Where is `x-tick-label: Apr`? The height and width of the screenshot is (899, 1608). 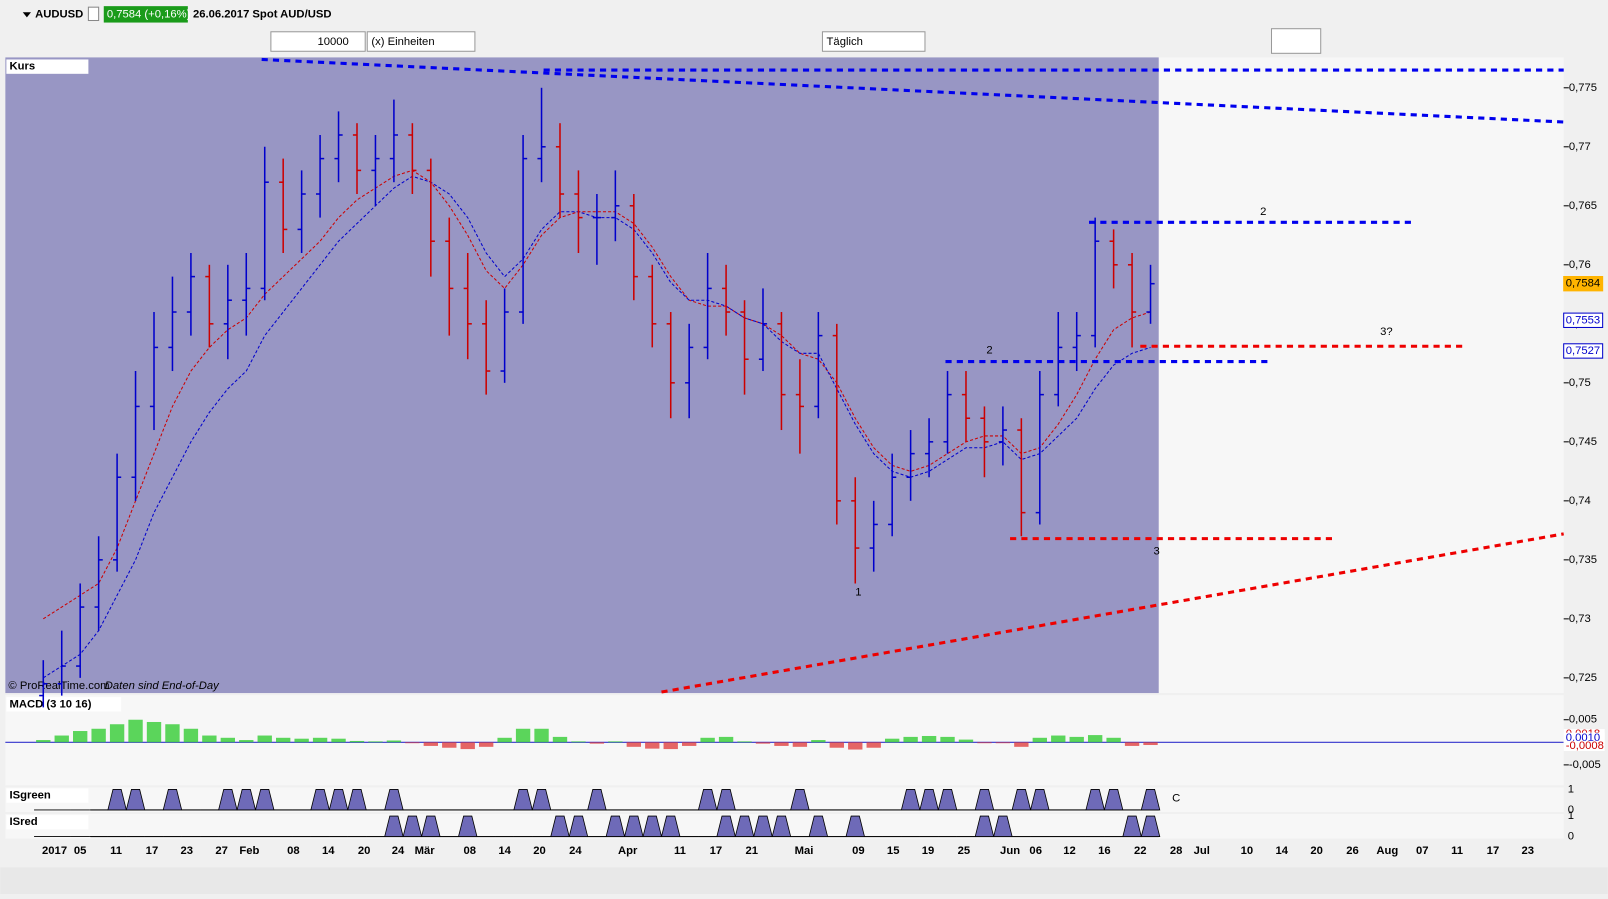
x-tick-label: Apr is located at coordinates (628, 851).